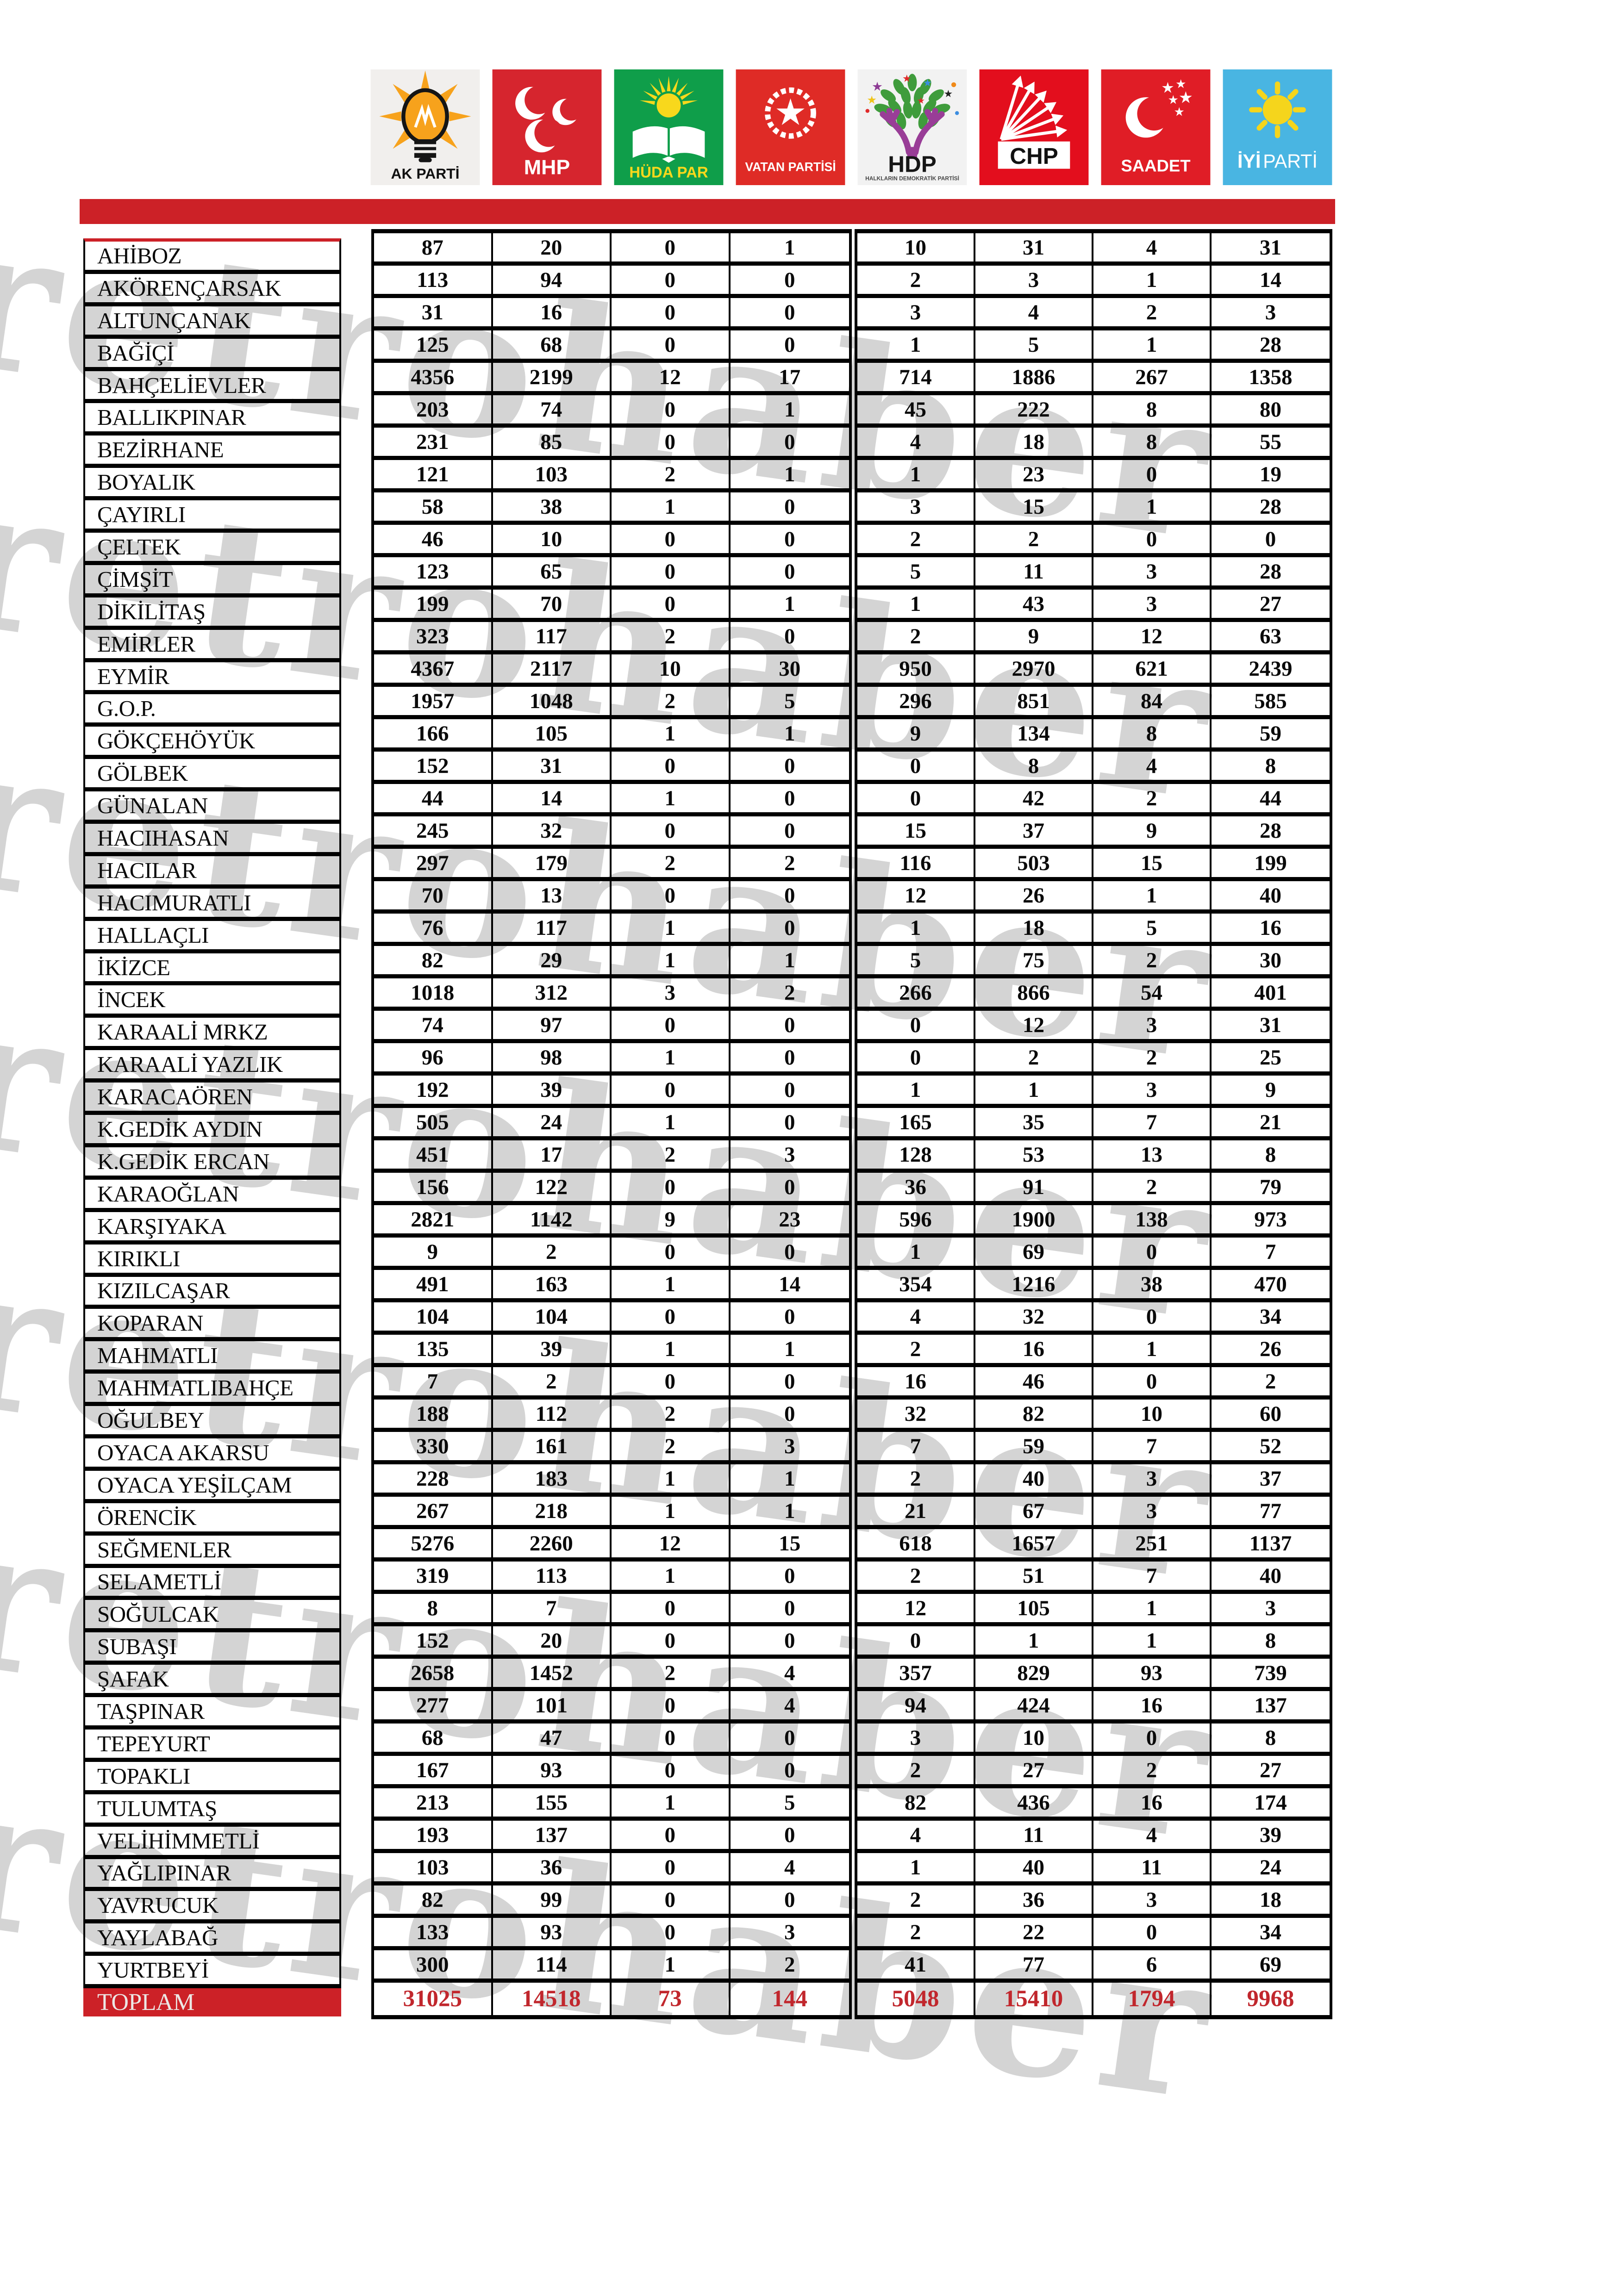  I want to click on result-cell: 41, so click(916, 1966).